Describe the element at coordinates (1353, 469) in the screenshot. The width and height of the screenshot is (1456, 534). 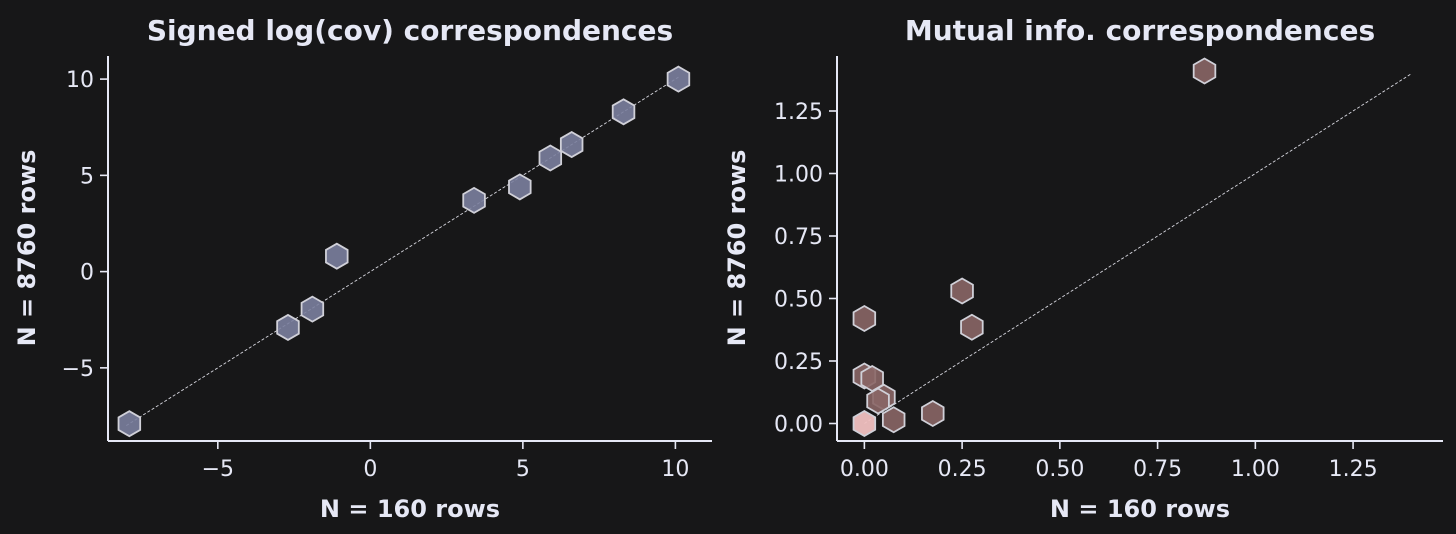
I see `x-tick-label: 1.25` at that location.